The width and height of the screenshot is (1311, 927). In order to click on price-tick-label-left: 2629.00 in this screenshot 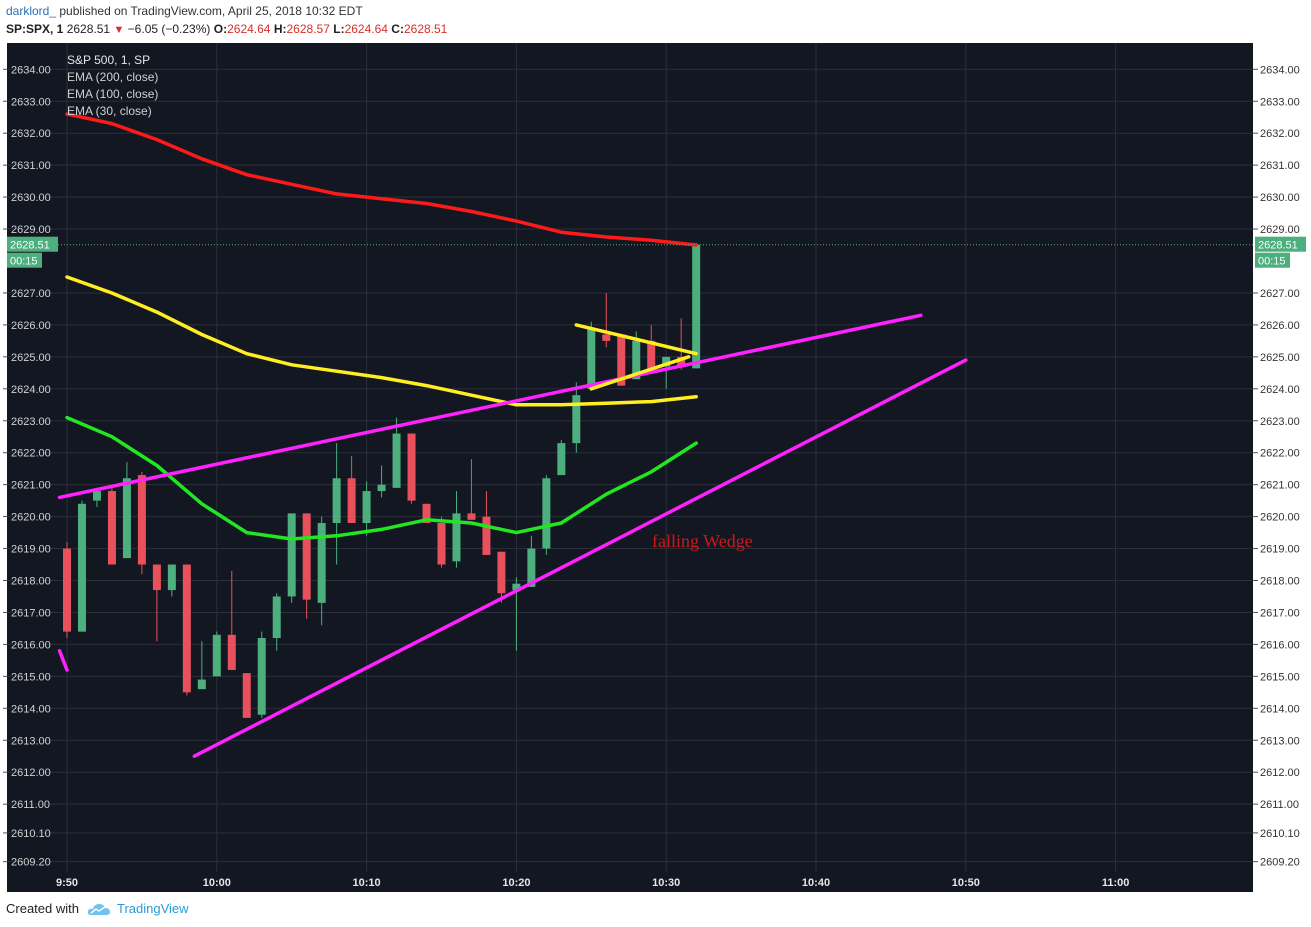, I will do `click(31, 230)`.